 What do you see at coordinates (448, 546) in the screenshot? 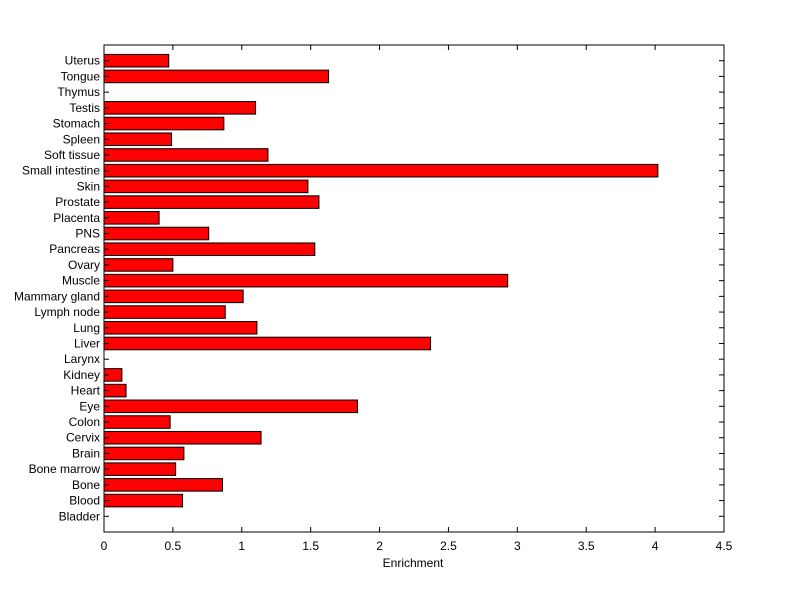
I see `x-tick-label: 2.5` at bounding box center [448, 546].